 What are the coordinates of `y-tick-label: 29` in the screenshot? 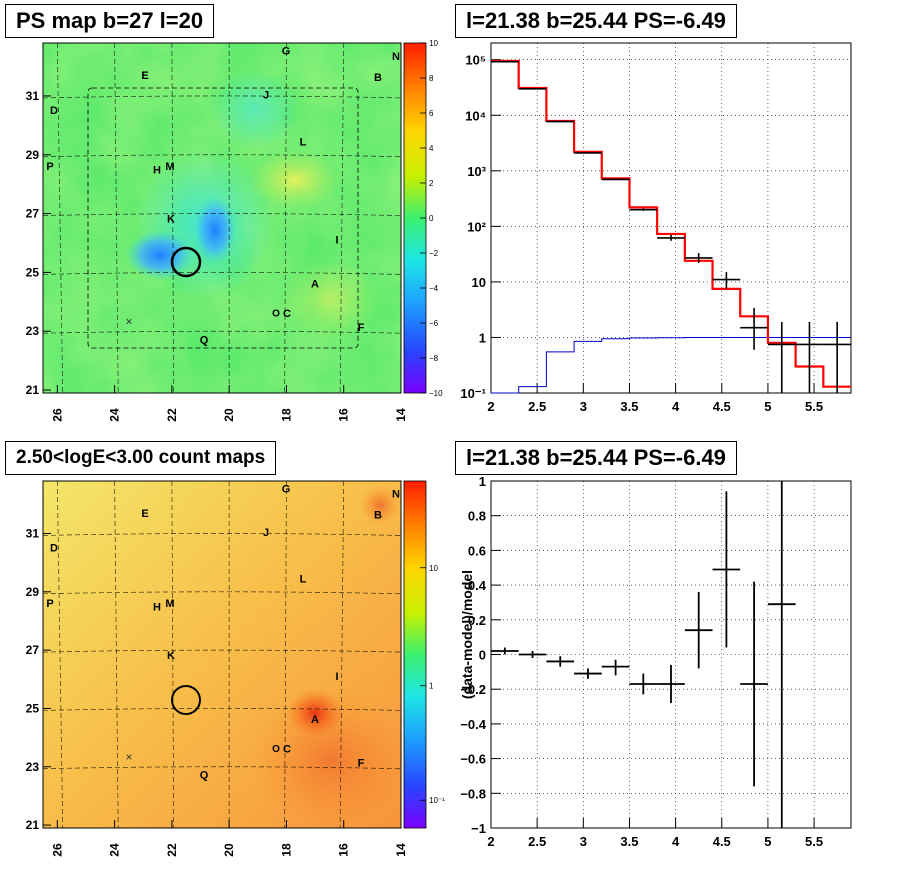 It's located at (33, 155).